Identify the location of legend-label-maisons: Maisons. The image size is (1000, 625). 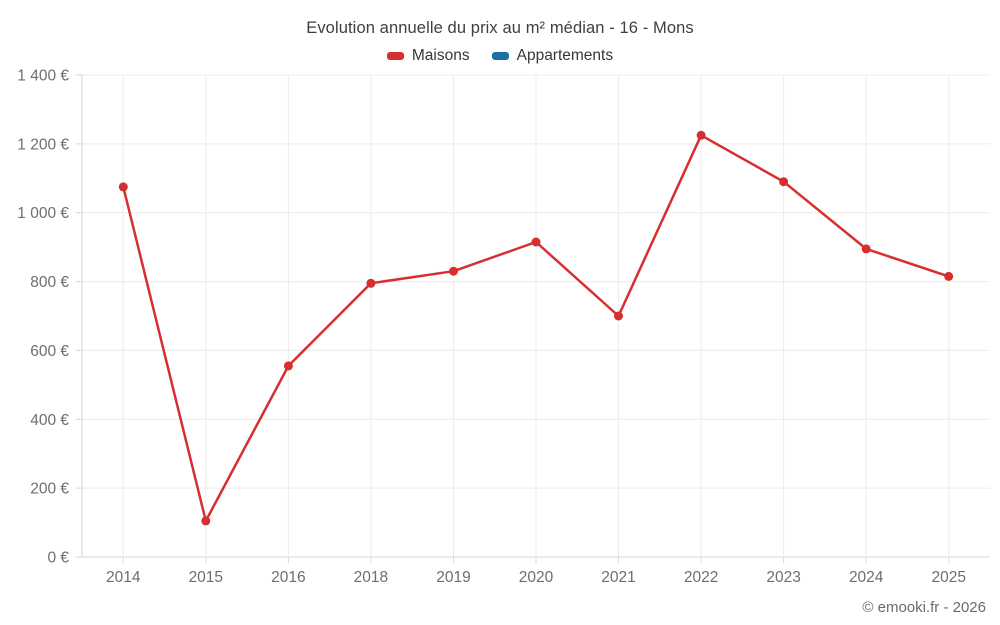
(440, 55).